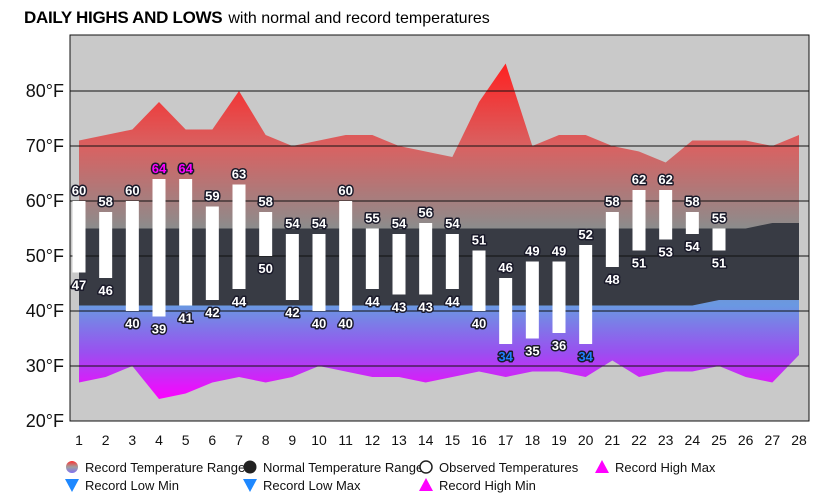  I want to click on observed-low-label: 39, so click(159, 329).